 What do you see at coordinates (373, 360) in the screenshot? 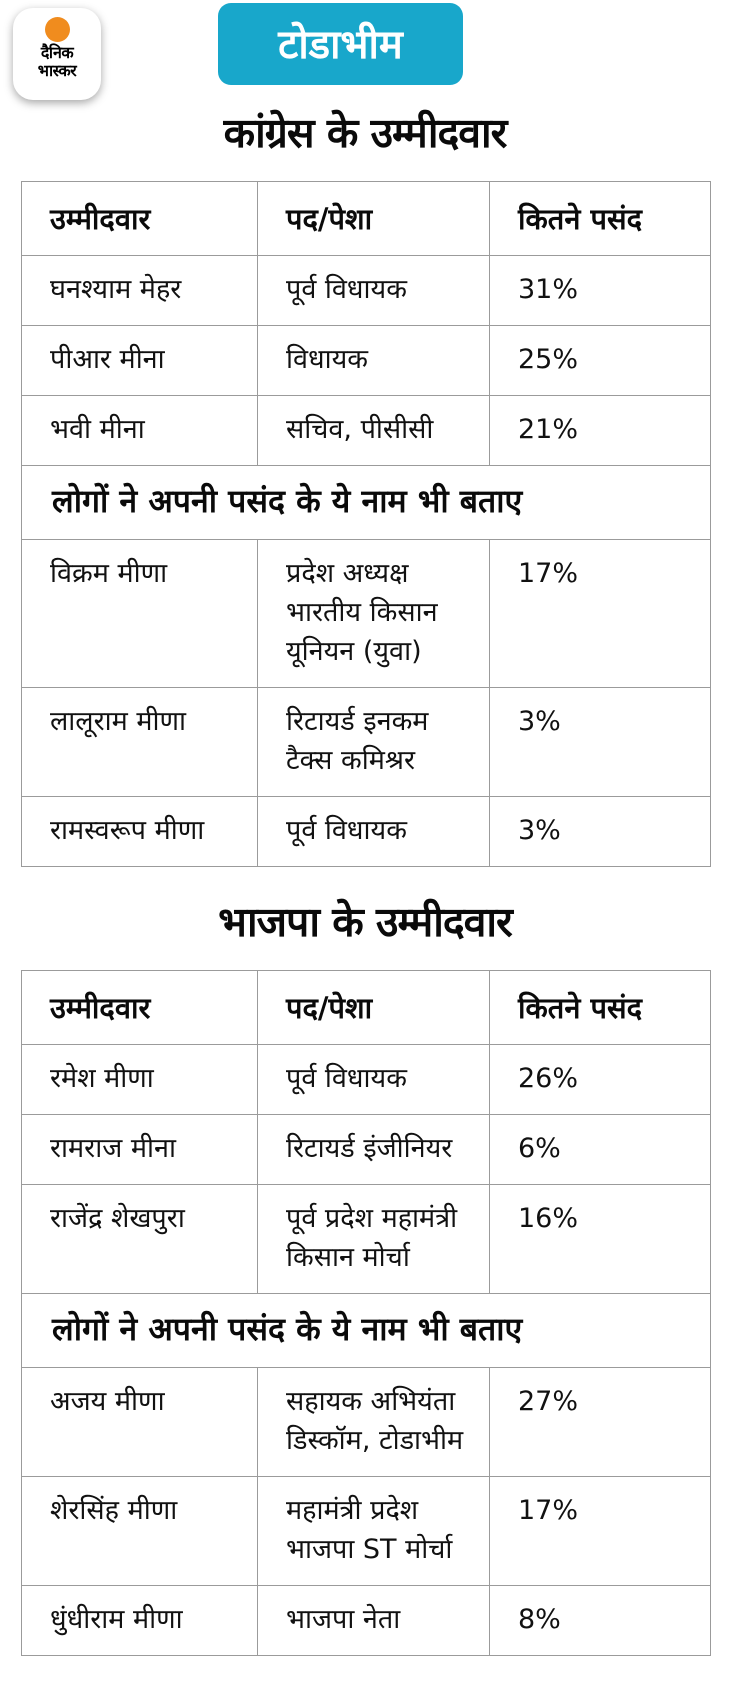
I see `role-cell: विधायक` at bounding box center [373, 360].